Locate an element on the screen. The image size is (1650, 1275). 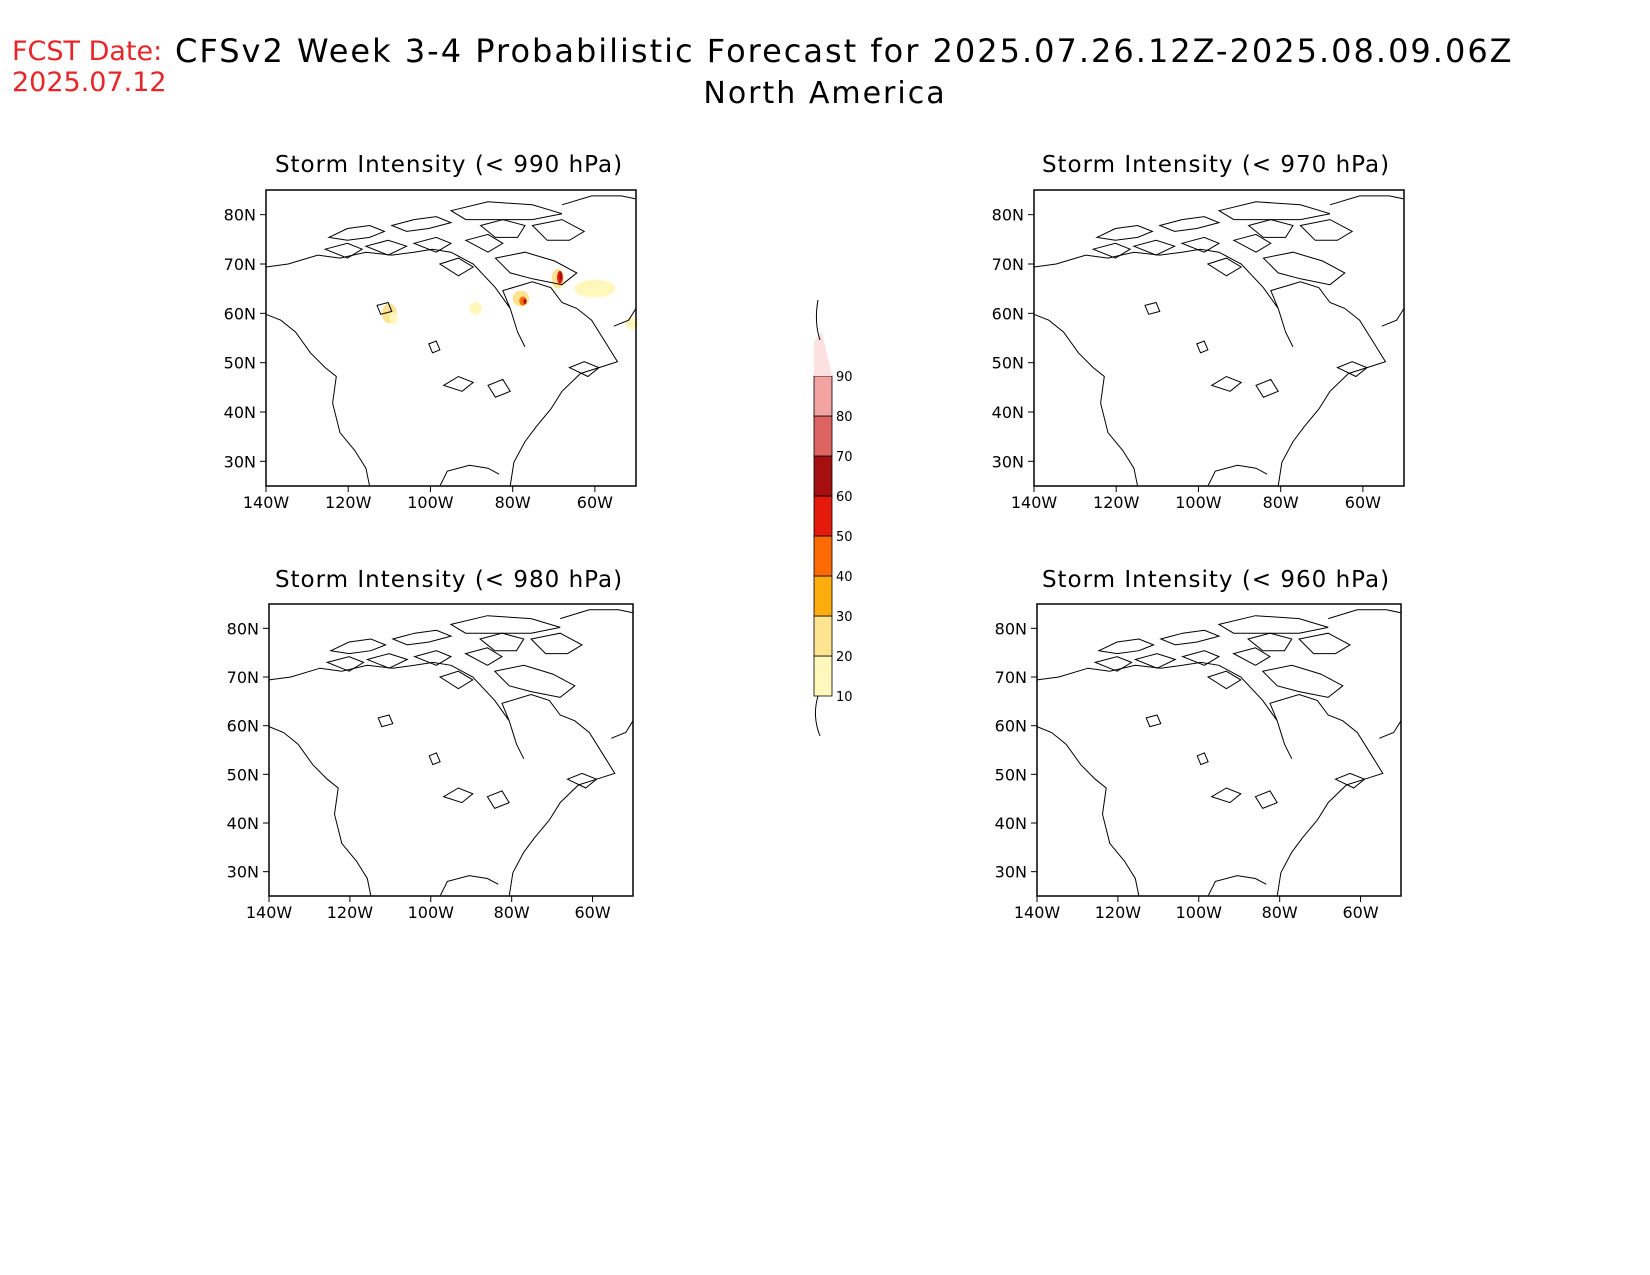
map-panel-960: 30N 40N 50N 60N 70N 80N 140W 120W 100W 80W 60W is located at coordinates (1198, 762).